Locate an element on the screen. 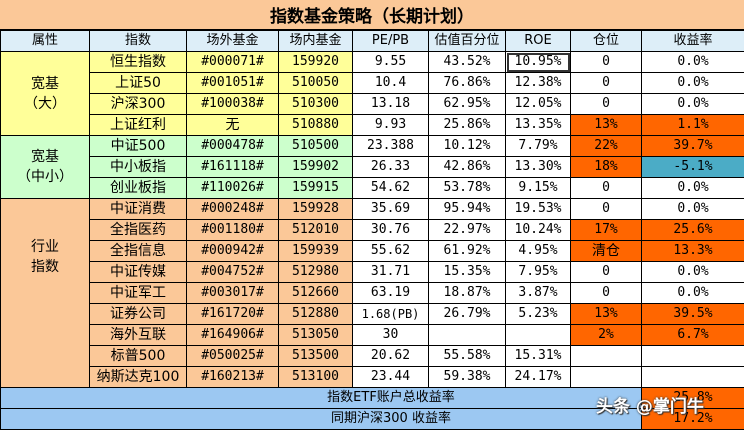 This screenshot has width=744, height=430. cell-otc-fund: #000942# is located at coordinates (233, 251).